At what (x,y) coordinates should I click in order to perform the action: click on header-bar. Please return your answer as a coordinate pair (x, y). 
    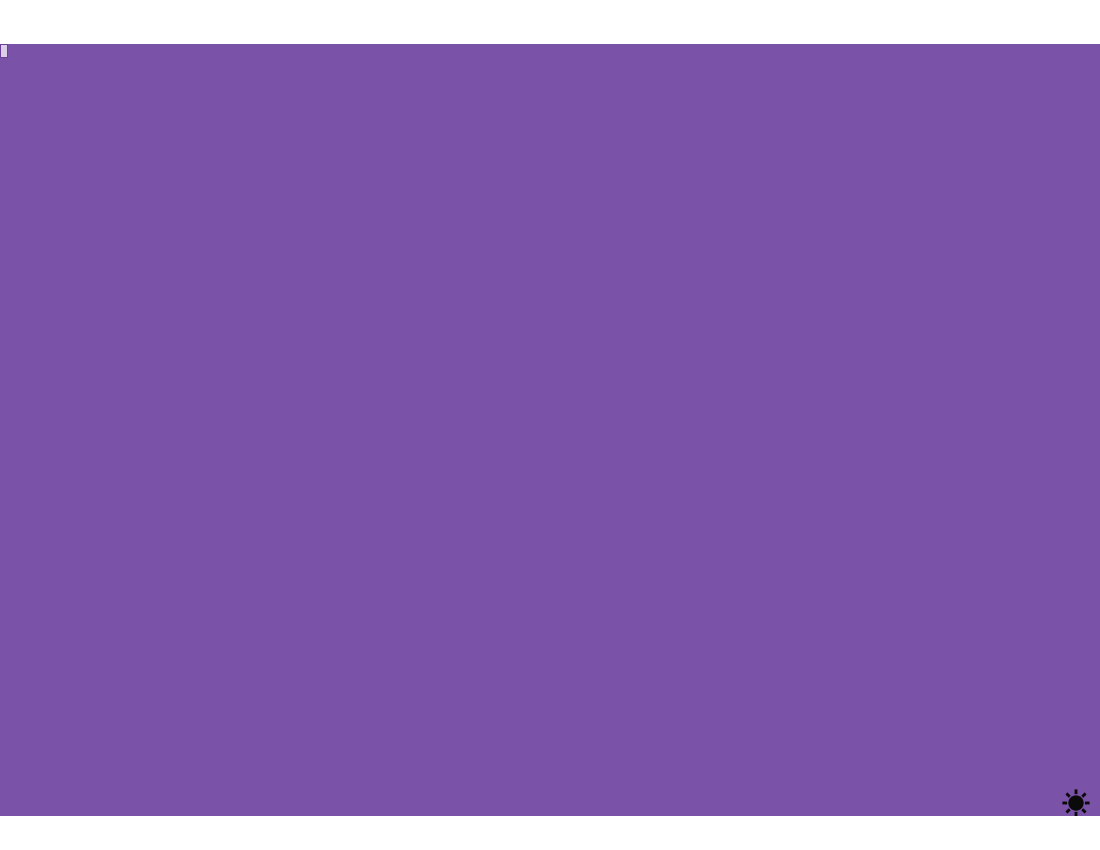
    Looking at the image, I should click on (550, 22).